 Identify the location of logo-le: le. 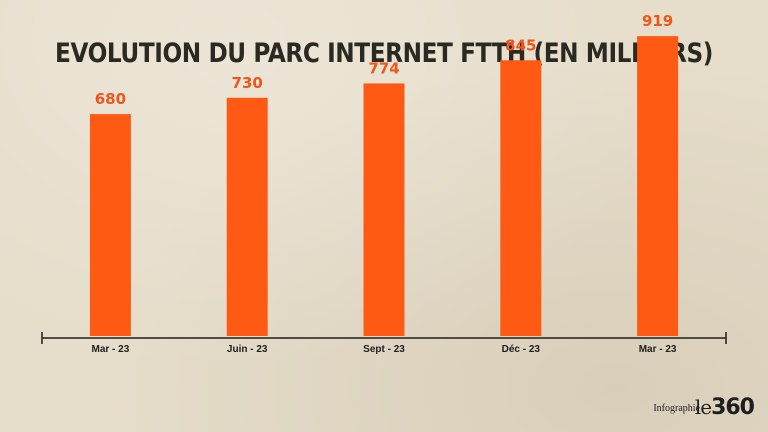
(703, 407).